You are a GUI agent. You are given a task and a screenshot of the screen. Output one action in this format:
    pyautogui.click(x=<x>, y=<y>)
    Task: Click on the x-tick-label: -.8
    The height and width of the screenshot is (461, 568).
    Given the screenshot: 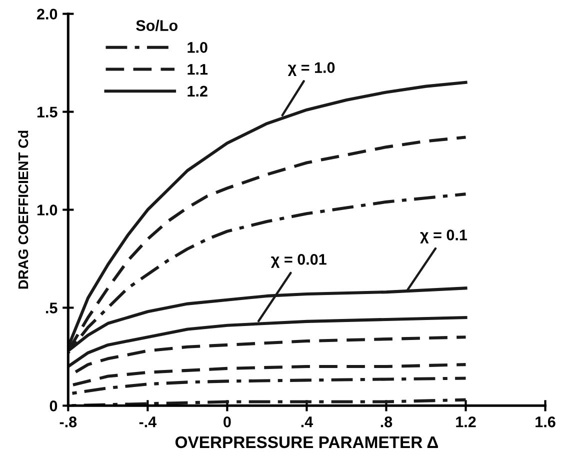 What is the action you would take?
    pyautogui.click(x=68, y=422)
    